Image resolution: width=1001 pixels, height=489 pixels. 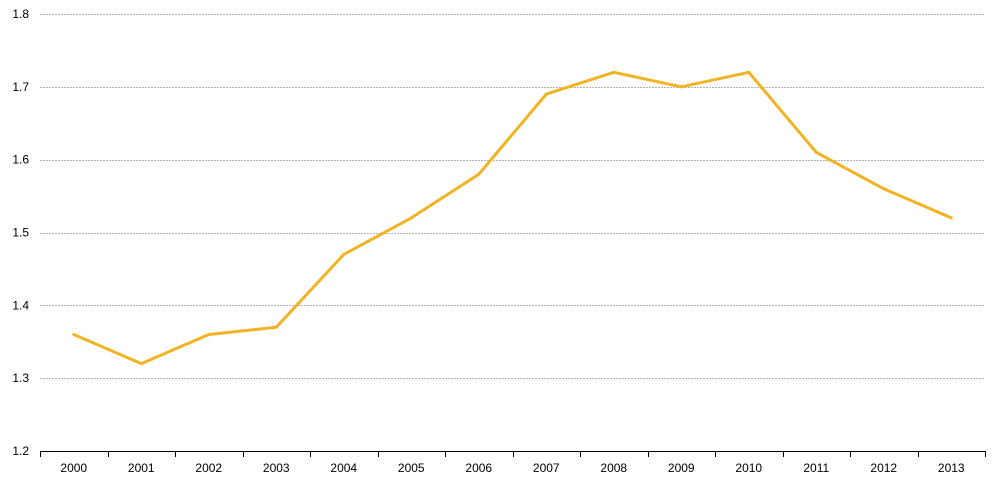 What do you see at coordinates (20, 451) in the screenshot?
I see `y-tick-label: 1.2` at bounding box center [20, 451].